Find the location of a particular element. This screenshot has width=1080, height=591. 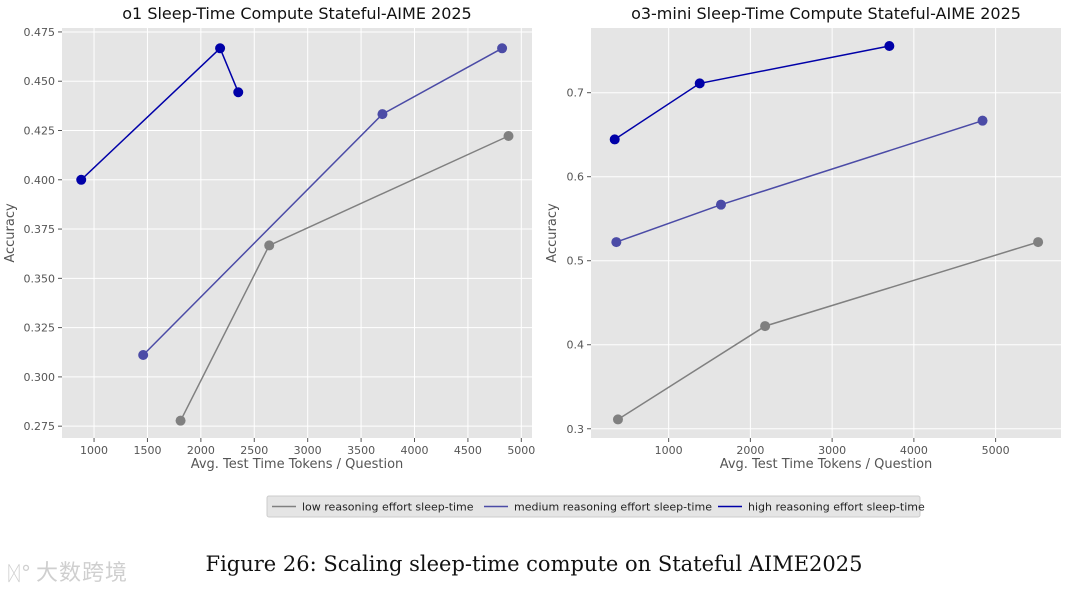

chart1-ytick-label: 0.375 is located at coordinates (40, 229).